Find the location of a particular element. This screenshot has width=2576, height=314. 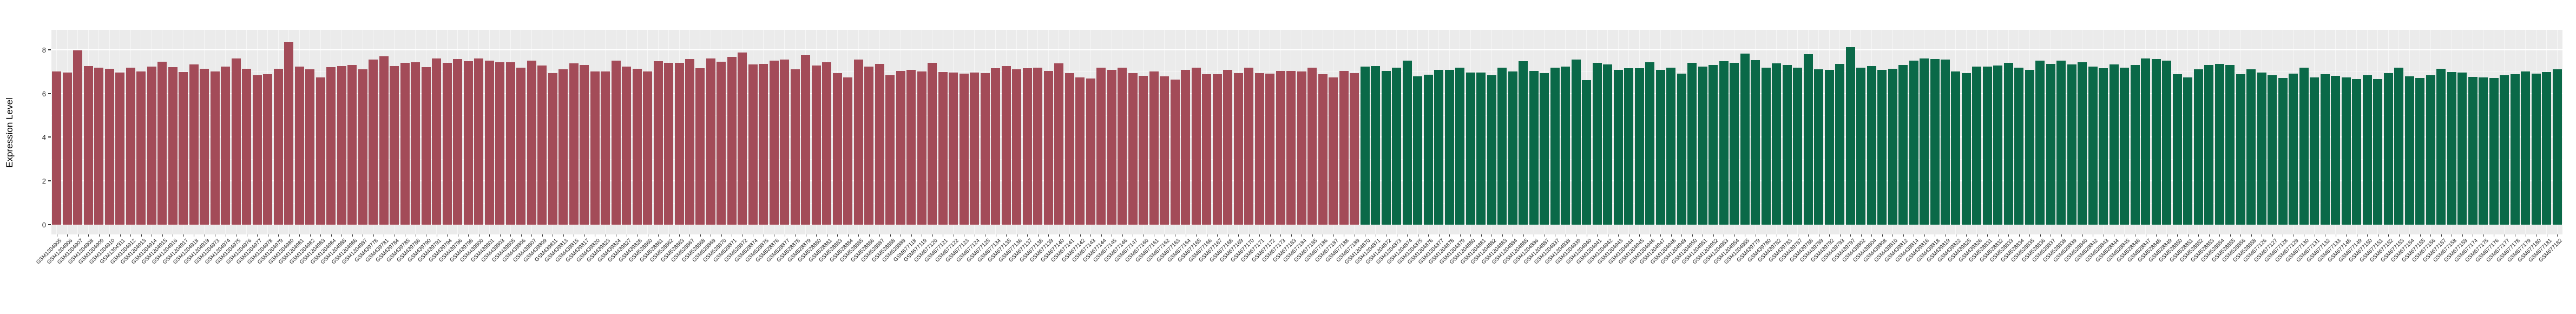

bar-GSM528851 is located at coordinates (2188, 151).